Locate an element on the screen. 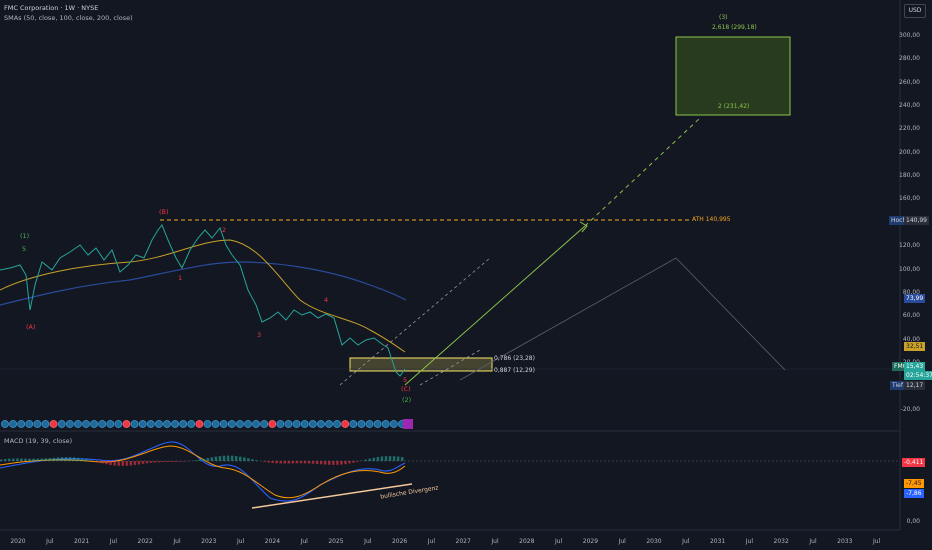  sma-50-line is located at coordinates (203, 296).